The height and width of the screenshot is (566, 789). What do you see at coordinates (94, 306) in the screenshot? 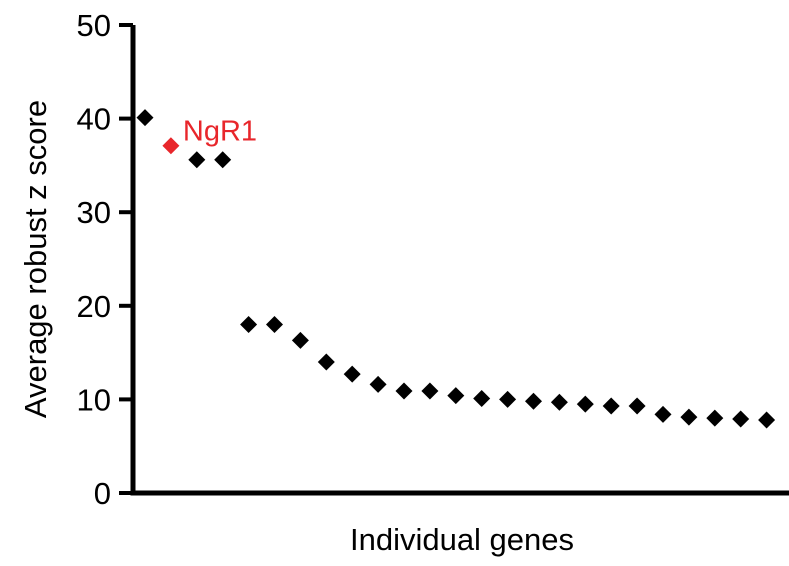
I see `y-tick-label: 20` at bounding box center [94, 306].